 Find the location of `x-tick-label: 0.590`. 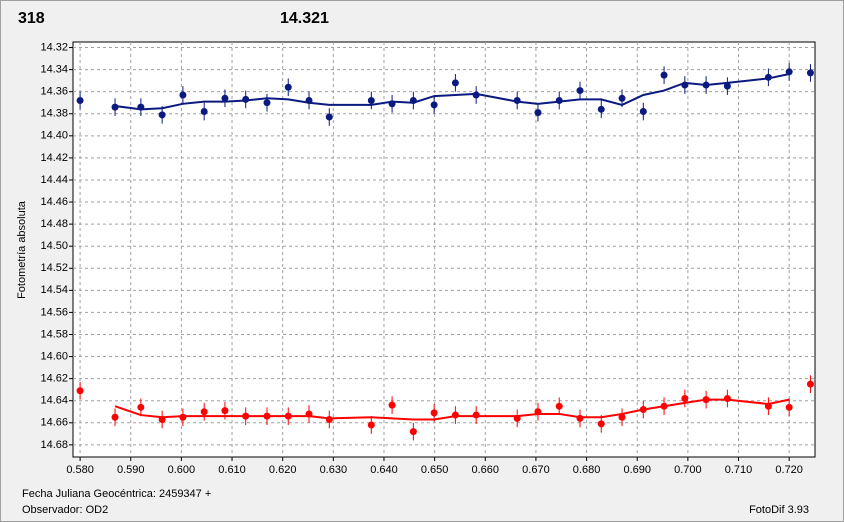

x-tick-label: 0.590 is located at coordinates (131, 470).